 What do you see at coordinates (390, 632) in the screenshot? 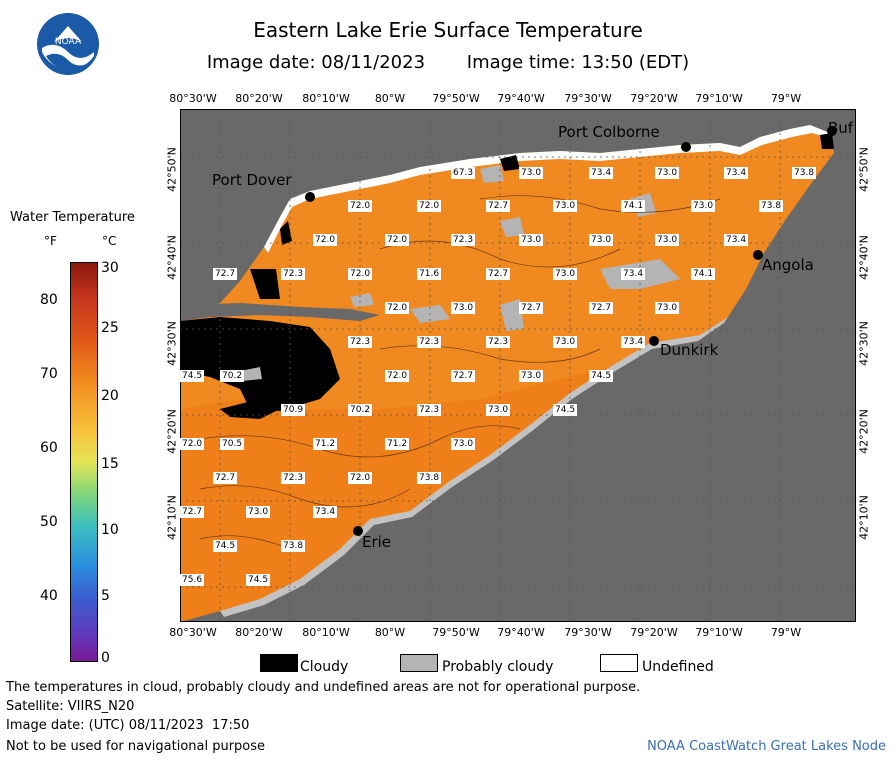
I see `lon-tick: 80°W` at bounding box center [390, 632].